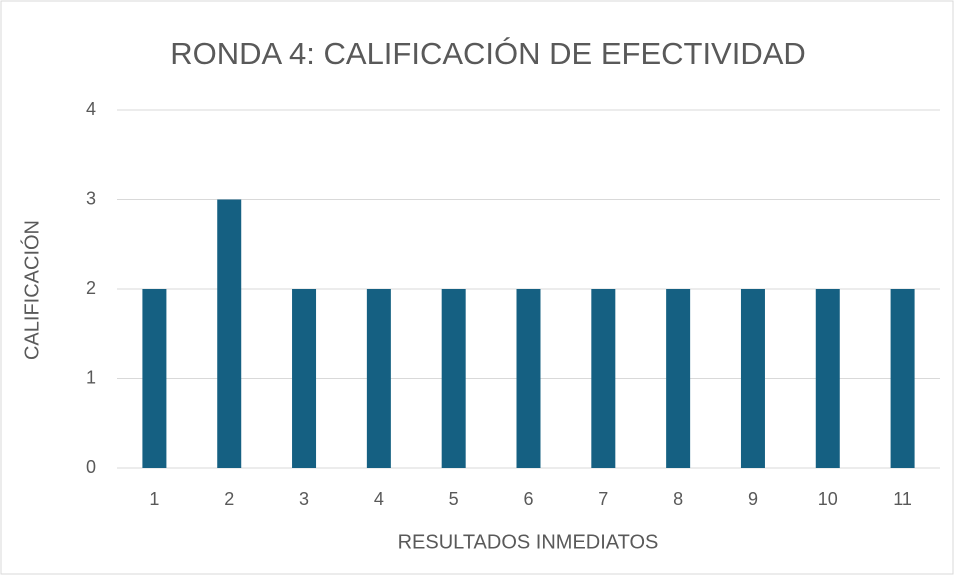  I want to click on y-tick-label: 0, so click(91, 467).